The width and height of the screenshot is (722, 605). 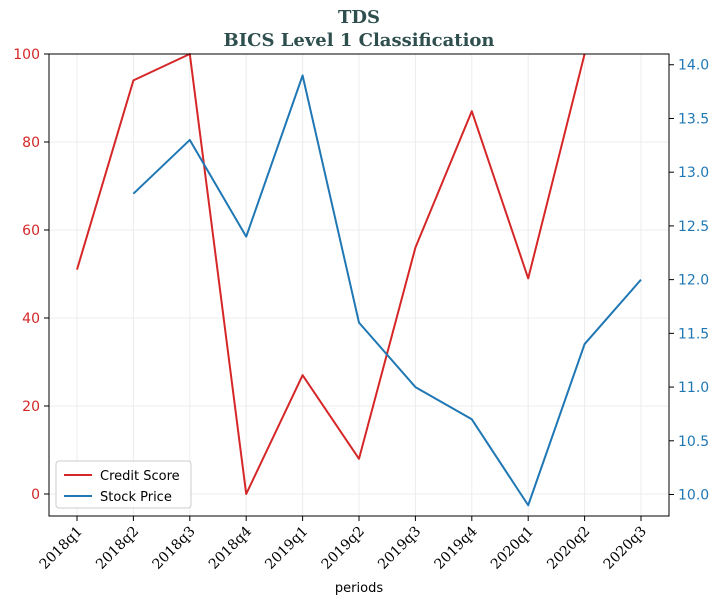 I want to click on legend-label-credit-score: Credit Score, so click(x=140, y=476).